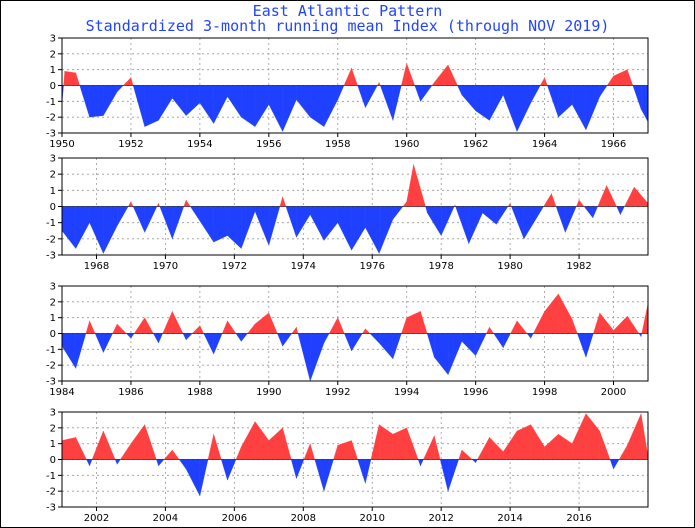 This screenshot has width=695, height=528. Describe the element at coordinates (61, 144) in the screenshot. I see `x-tick-label: 1950` at that location.